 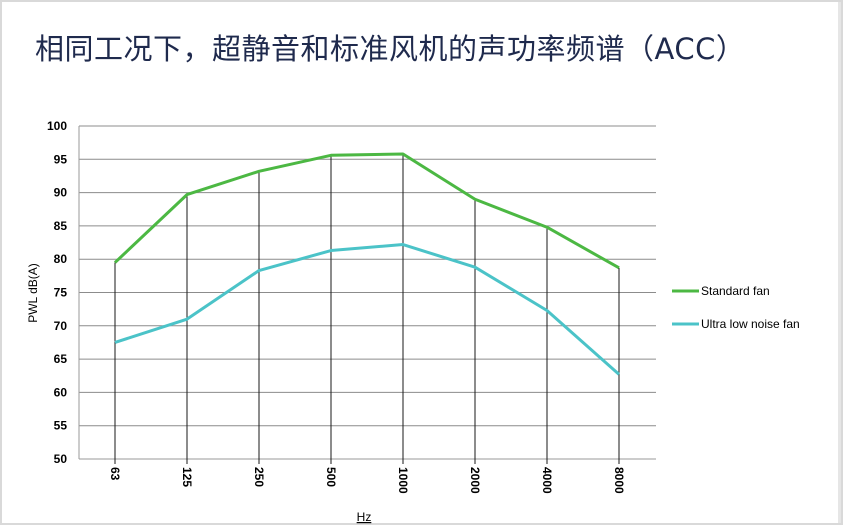 What do you see at coordinates (547, 480) in the screenshot?
I see `x-tick-label: 4000` at bounding box center [547, 480].